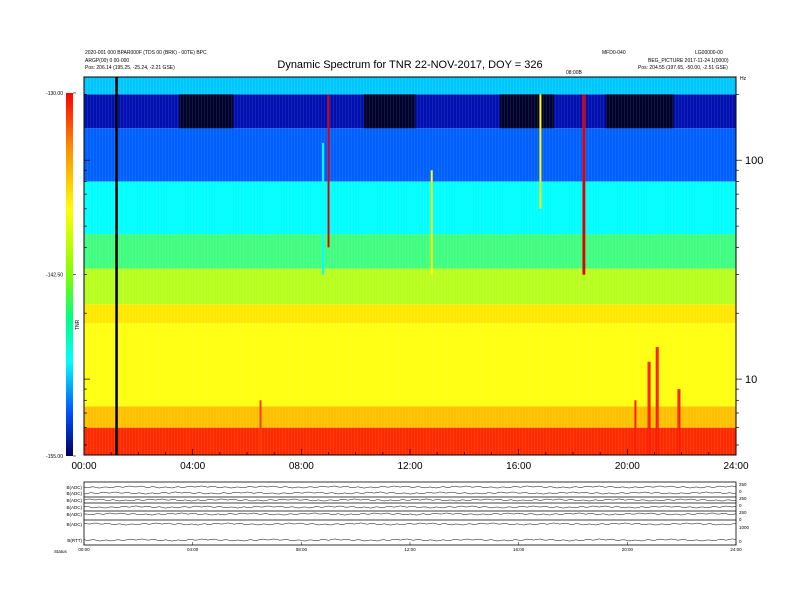 The height and width of the screenshot is (612, 792). Describe the element at coordinates (519, 549) in the screenshot. I see `housekeeping-x-label: 16:00` at that location.